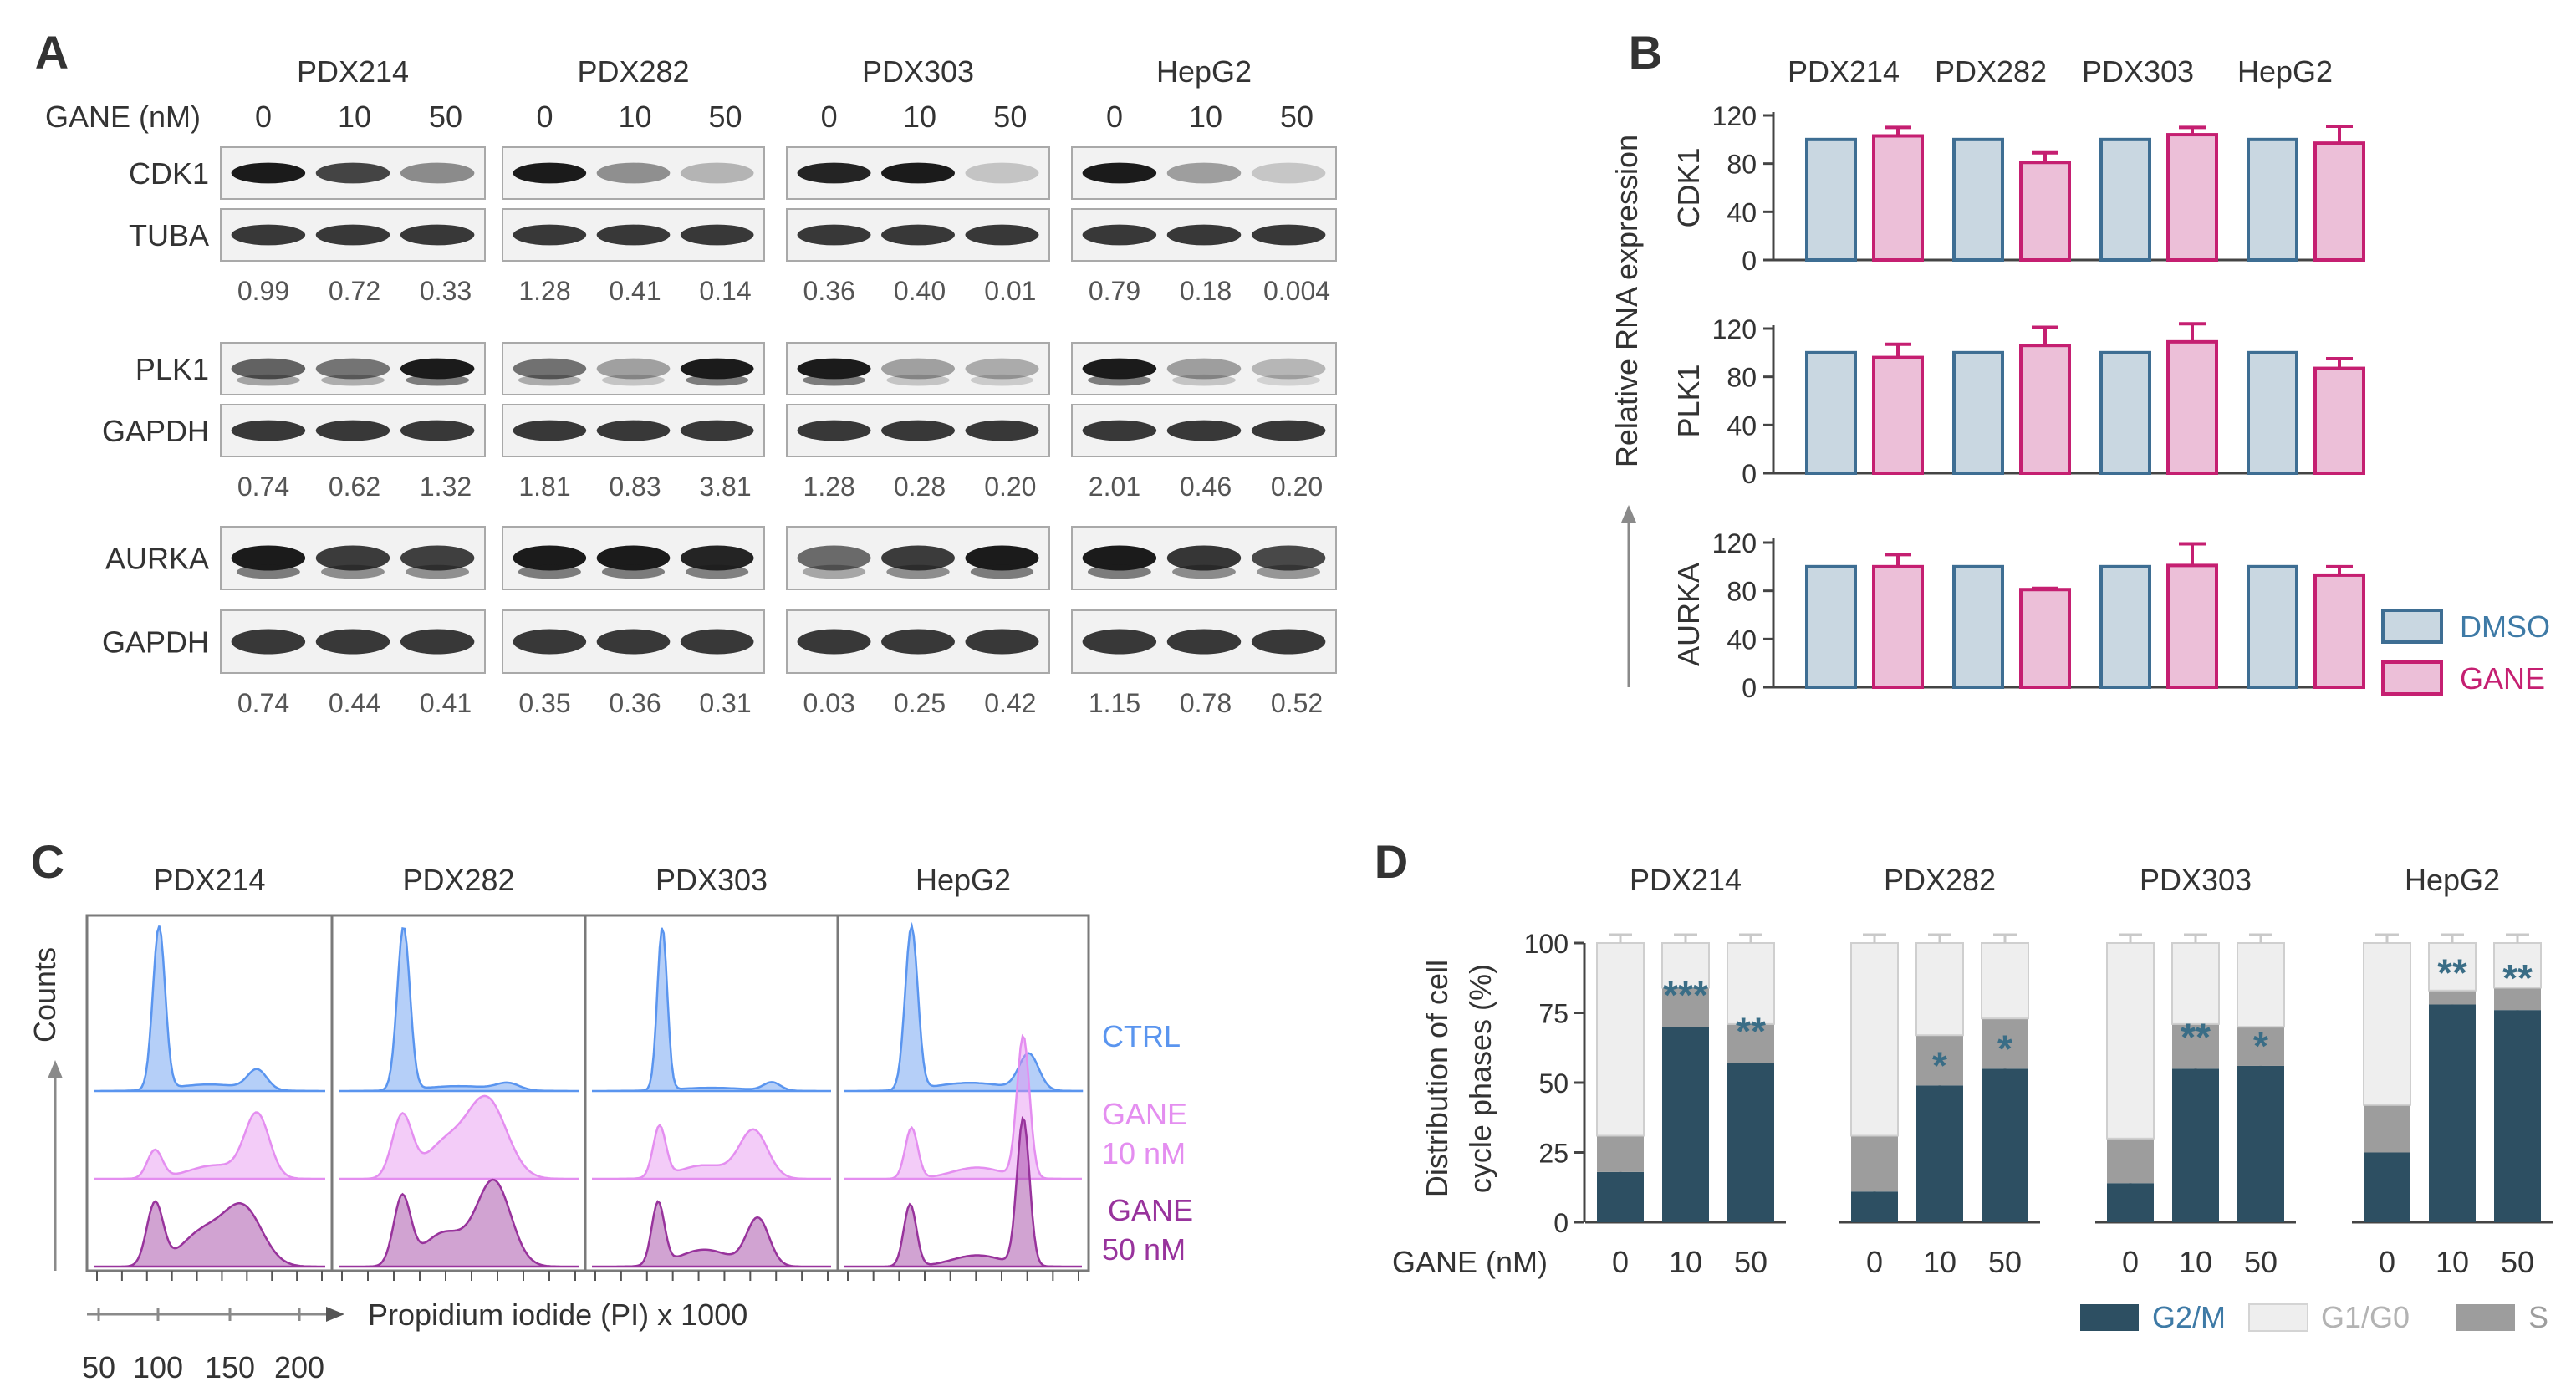  I want to click on histogram-cell-title: PDX303, so click(712, 880).